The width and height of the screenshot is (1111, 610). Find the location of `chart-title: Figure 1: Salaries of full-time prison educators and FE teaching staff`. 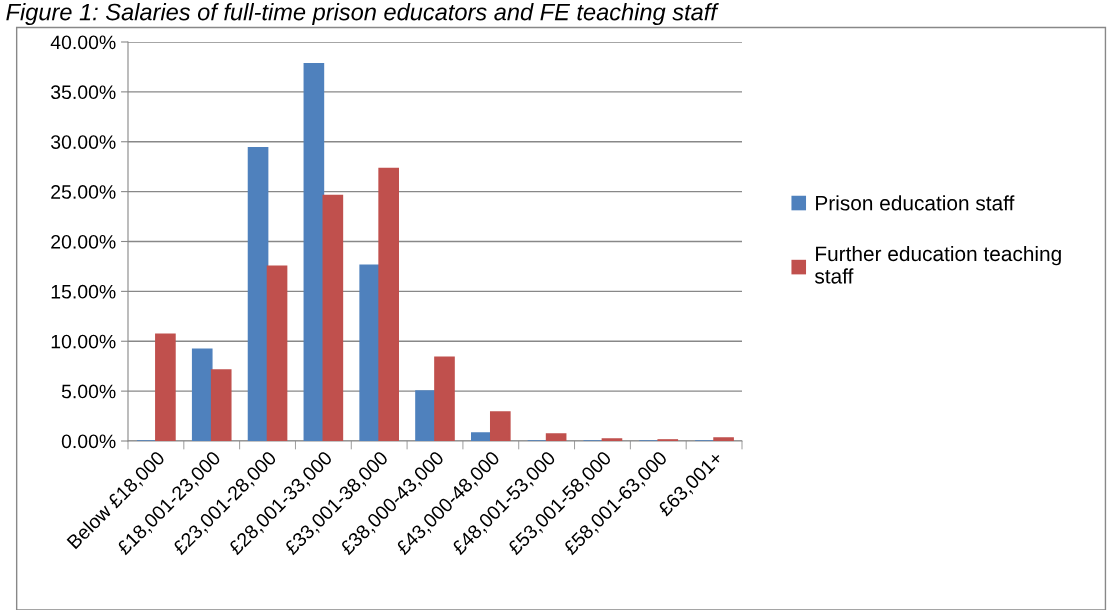

chart-title: Figure 1: Salaries of full-time prison educators and FE teaching staff is located at coordinates (362, 14).